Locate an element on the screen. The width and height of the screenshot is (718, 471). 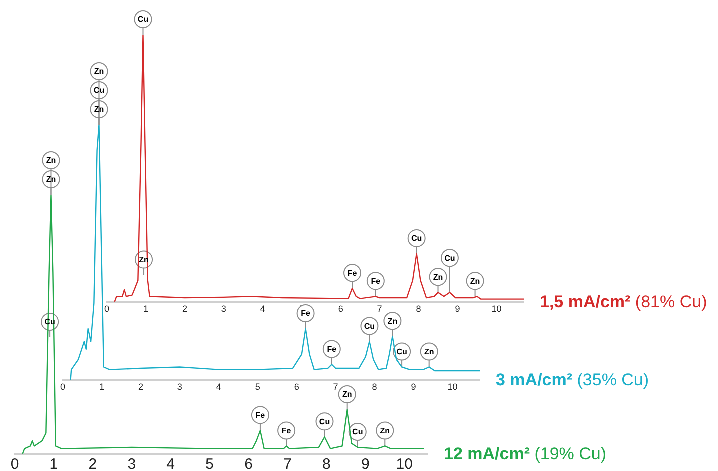
series-label: 1,5 mA/cm² (81% Cu) is located at coordinates (624, 302).